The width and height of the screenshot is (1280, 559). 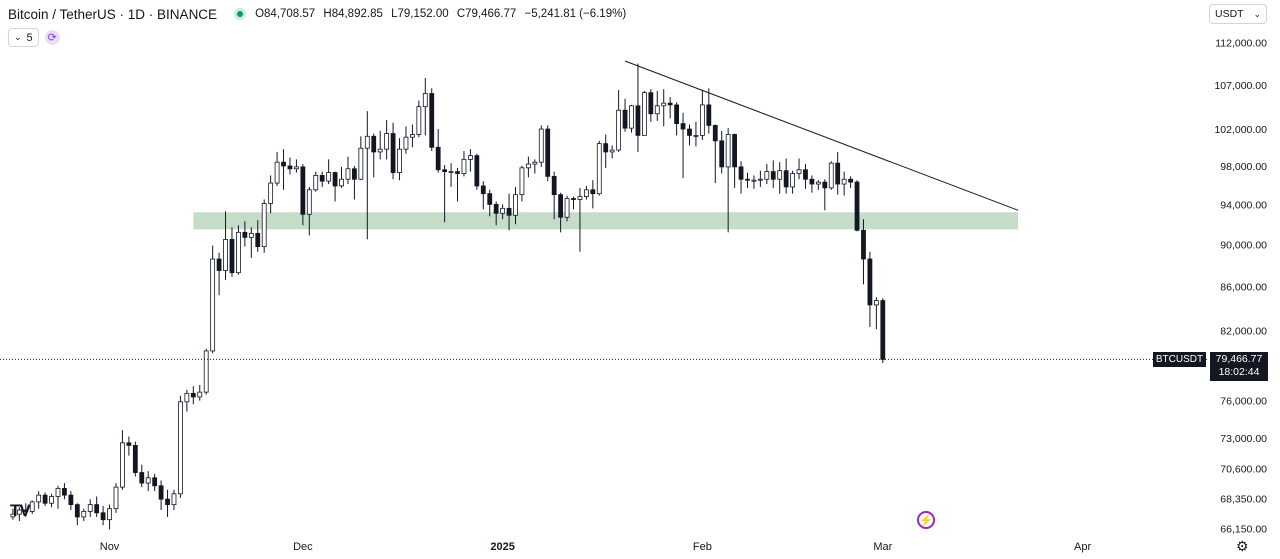 I want to click on price-axis-label: 82,000.00, so click(x=1243, y=331).